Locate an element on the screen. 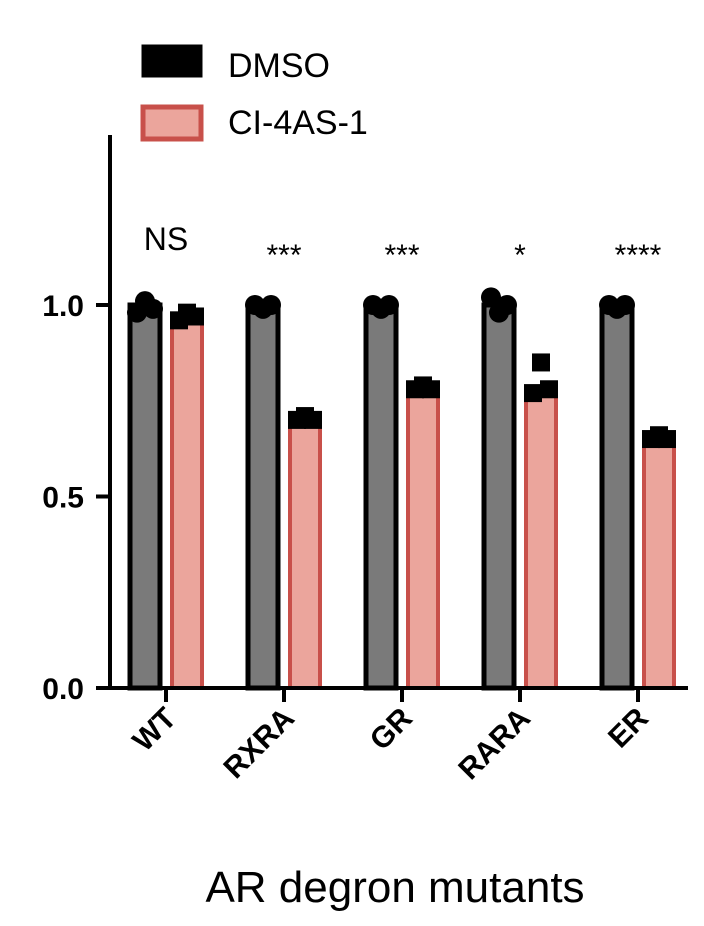  bar-ci-4as-1-rxra is located at coordinates (305, 553).